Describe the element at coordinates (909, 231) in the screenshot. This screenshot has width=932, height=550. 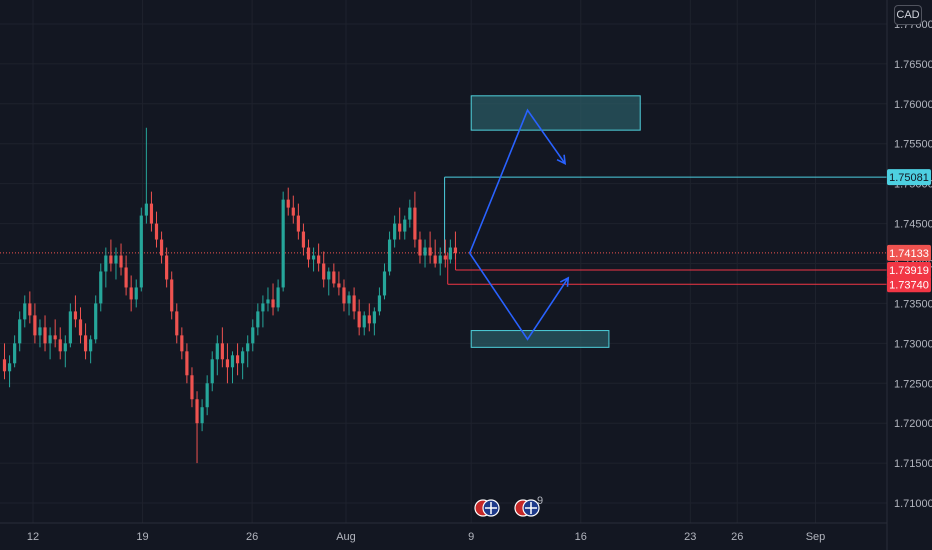
I see `price-labels: 1.75081 1.74133 1.73919 1.73740` at that location.